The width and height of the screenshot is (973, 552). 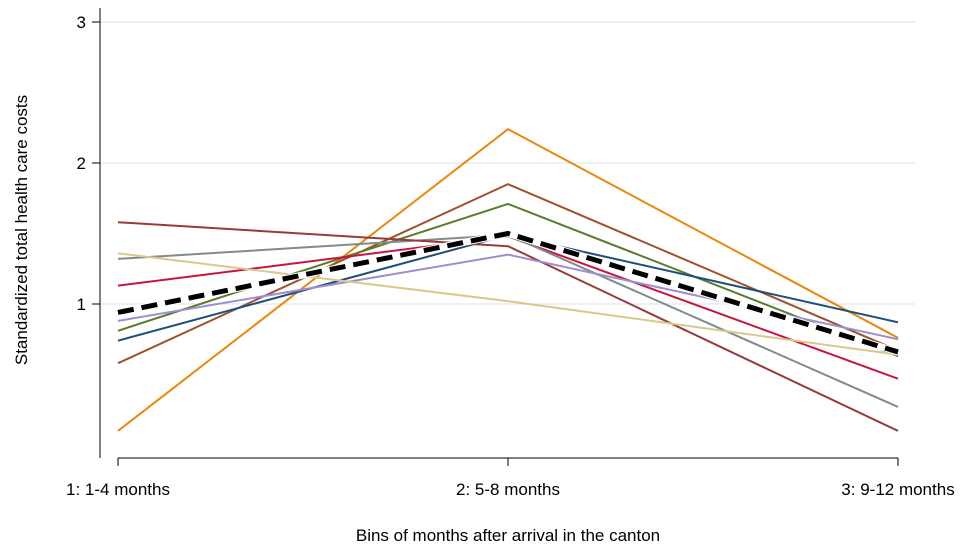 What do you see at coordinates (897, 489) in the screenshot?
I see `x-tick-label: 3: 9-12 months` at bounding box center [897, 489].